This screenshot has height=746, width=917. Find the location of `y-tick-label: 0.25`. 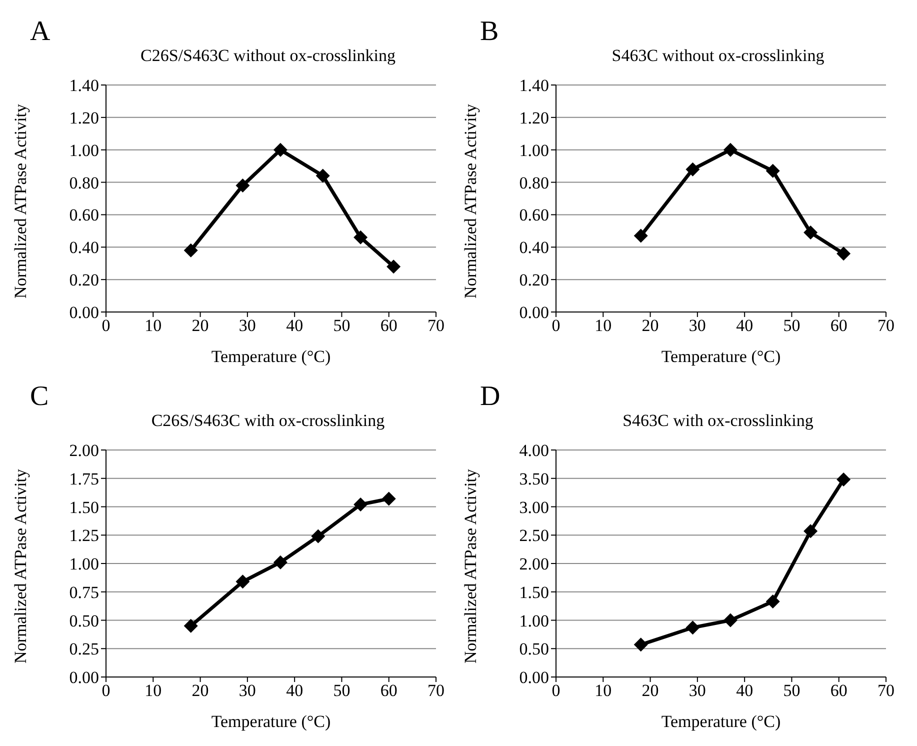

y-tick-label: 0.25 is located at coordinates (84, 649).